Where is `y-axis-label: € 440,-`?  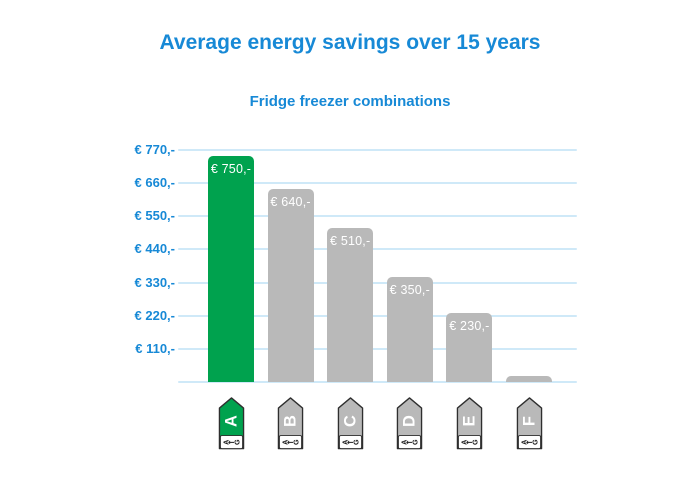
y-axis-label: € 440,- is located at coordinates (154, 249).